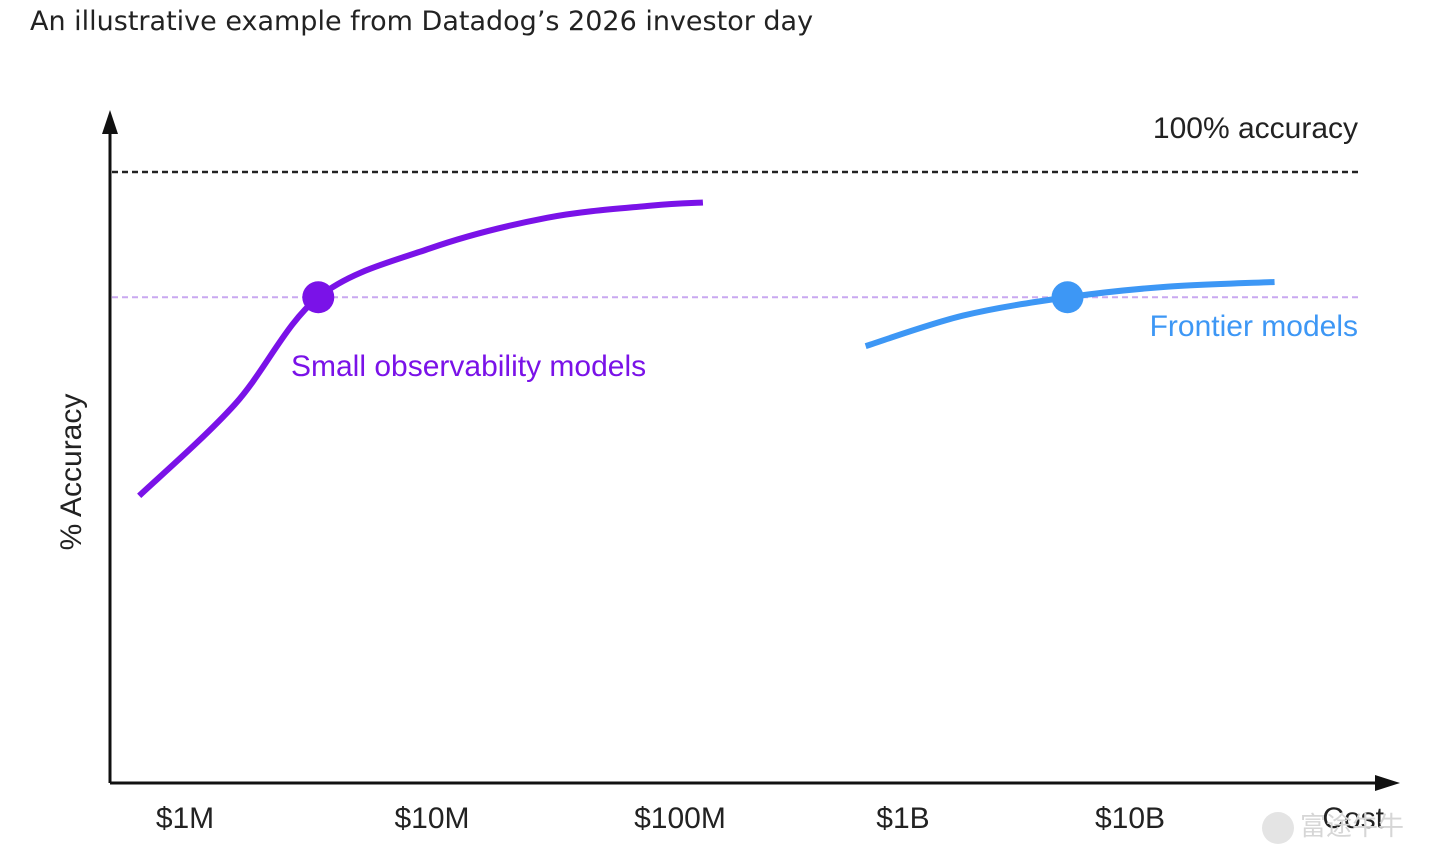 The height and width of the screenshot is (860, 1444). I want to click on x-tick-label: $100M, so click(680, 818).